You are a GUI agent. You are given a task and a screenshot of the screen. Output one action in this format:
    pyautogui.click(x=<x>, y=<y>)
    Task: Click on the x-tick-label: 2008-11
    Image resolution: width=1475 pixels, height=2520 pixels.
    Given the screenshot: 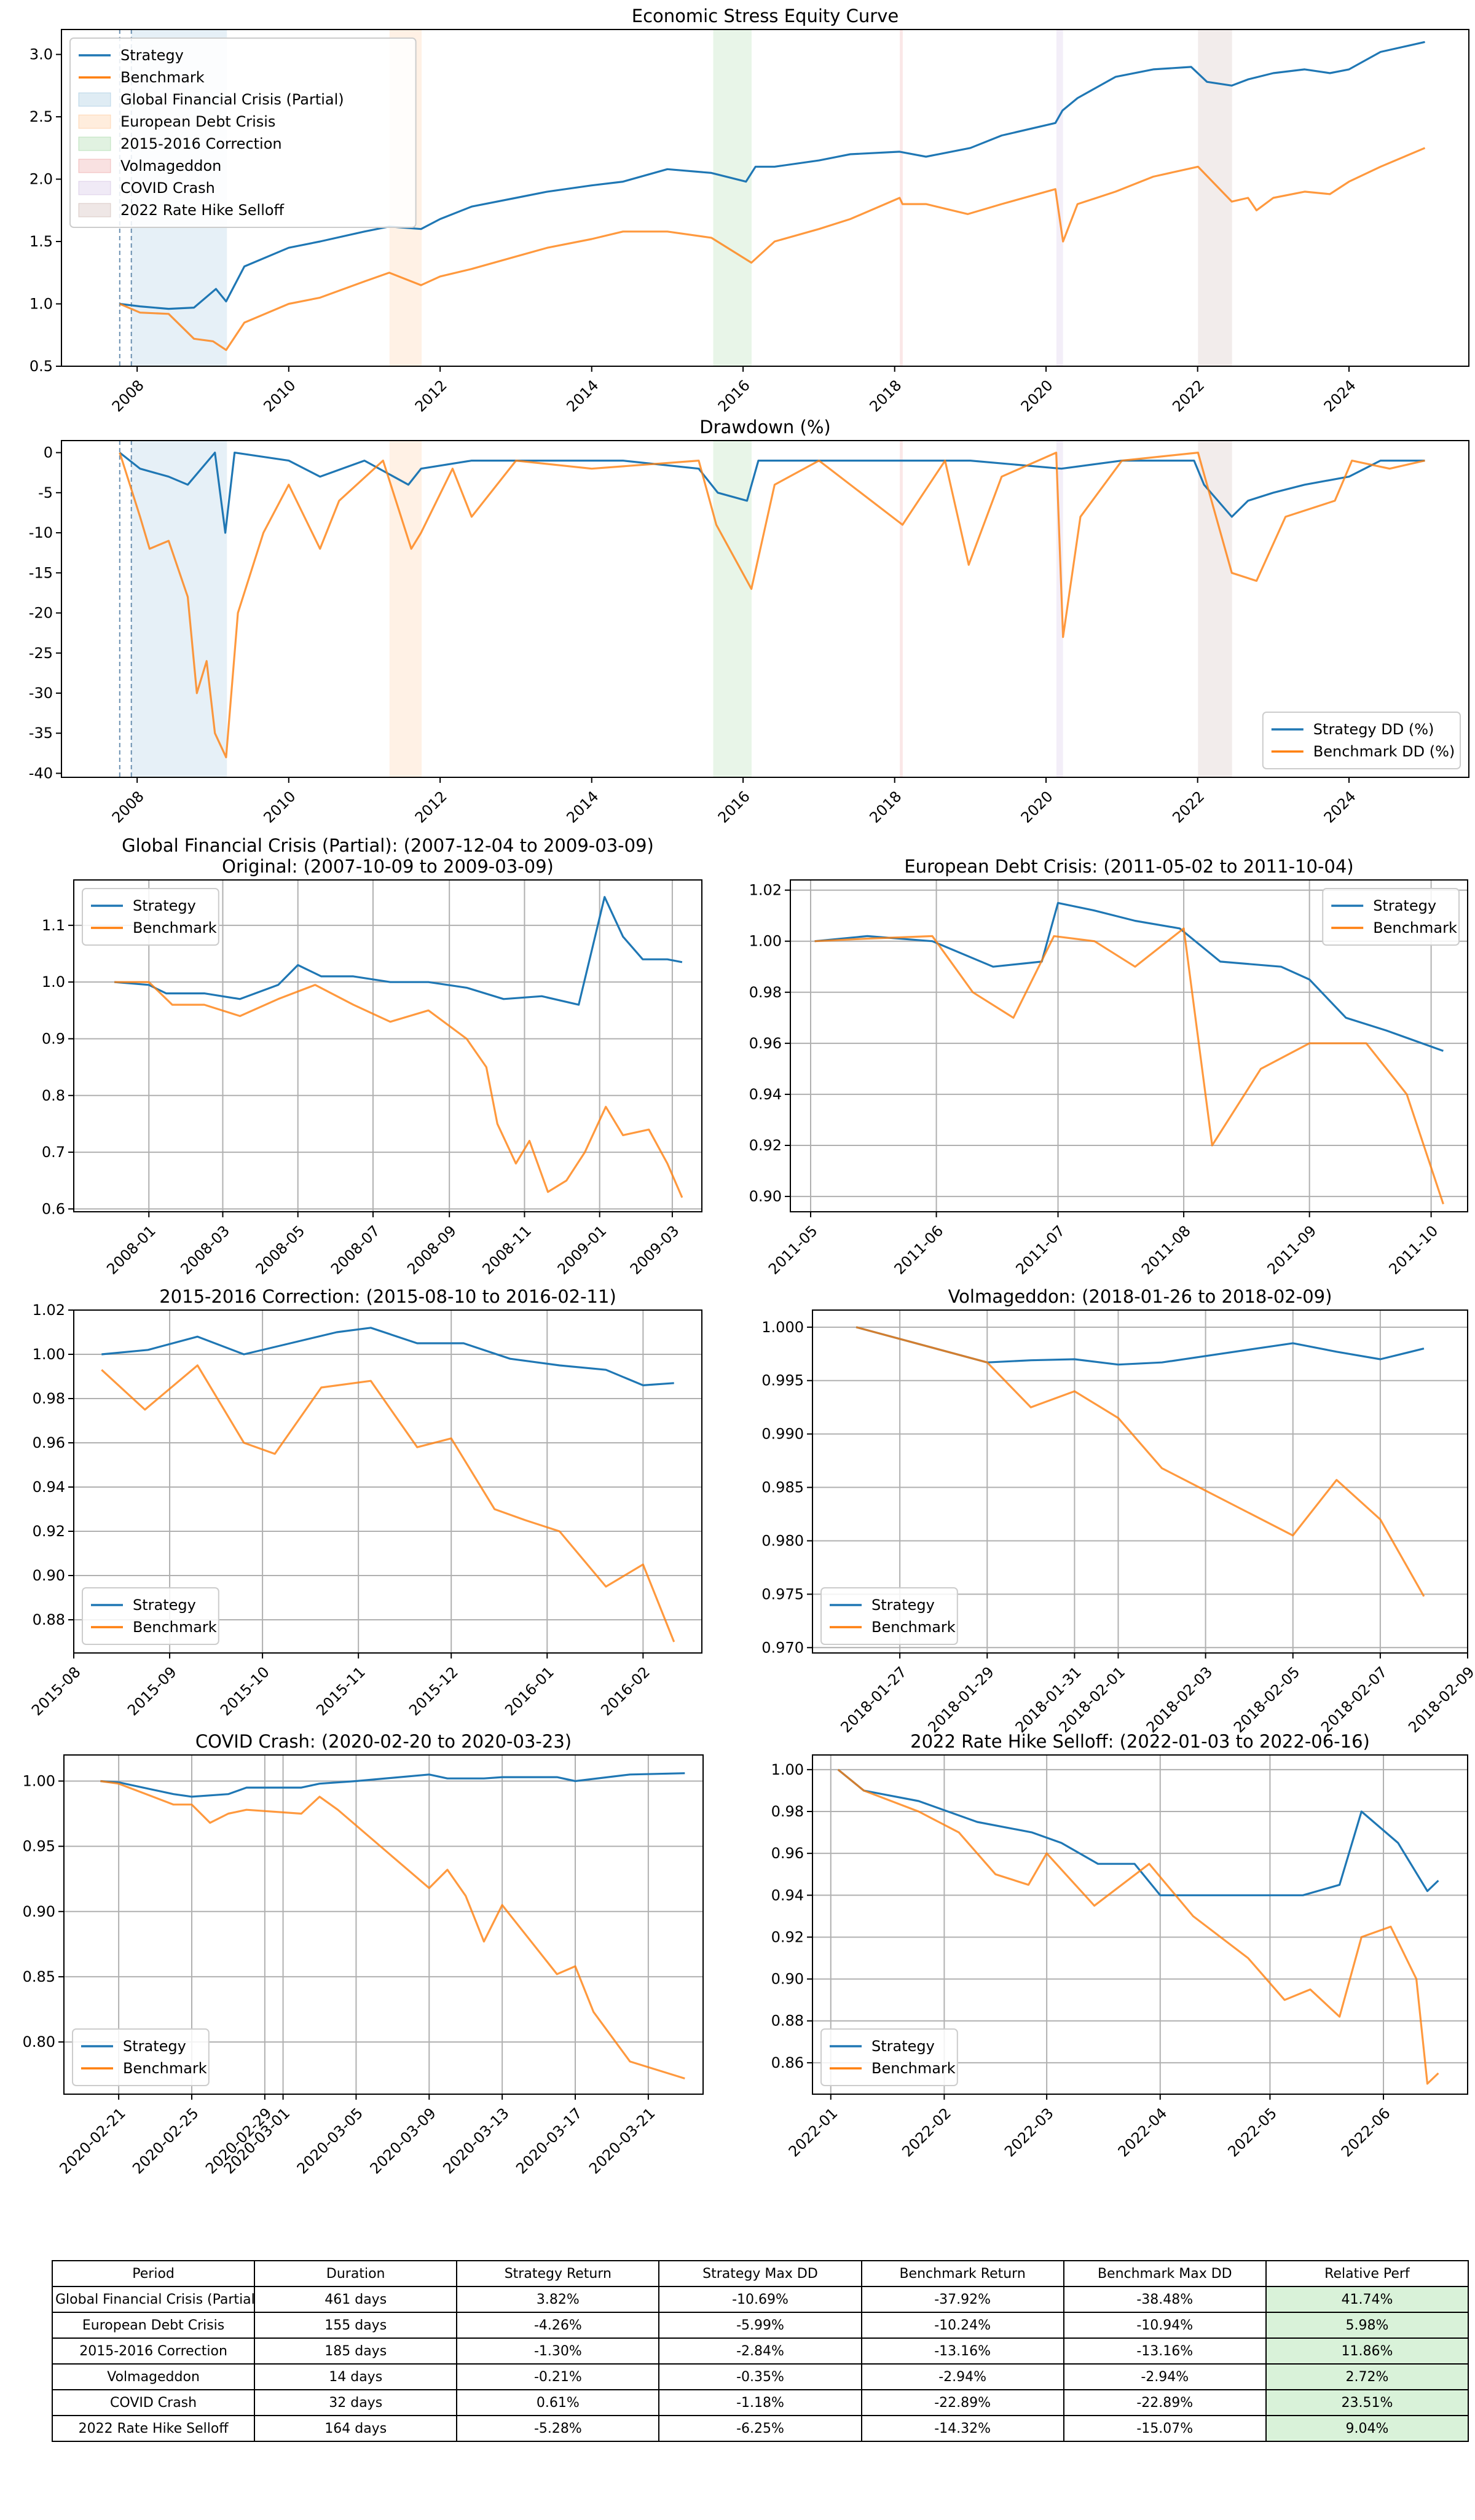 What is the action you would take?
    pyautogui.click(x=507, y=1250)
    